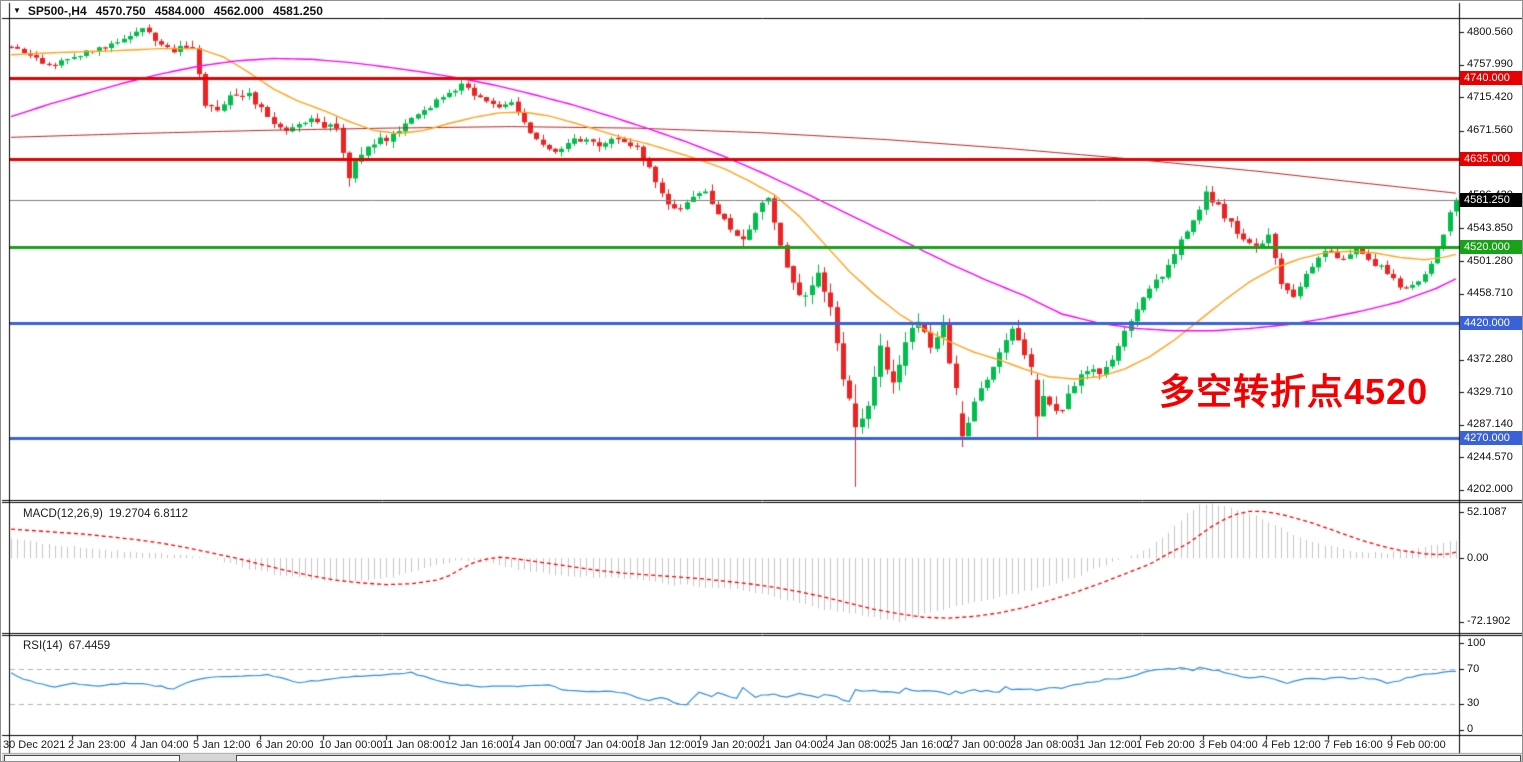 This screenshot has height=762, width=1523. I want to click on macd-values: 19.2704 6.8112, so click(148, 514).